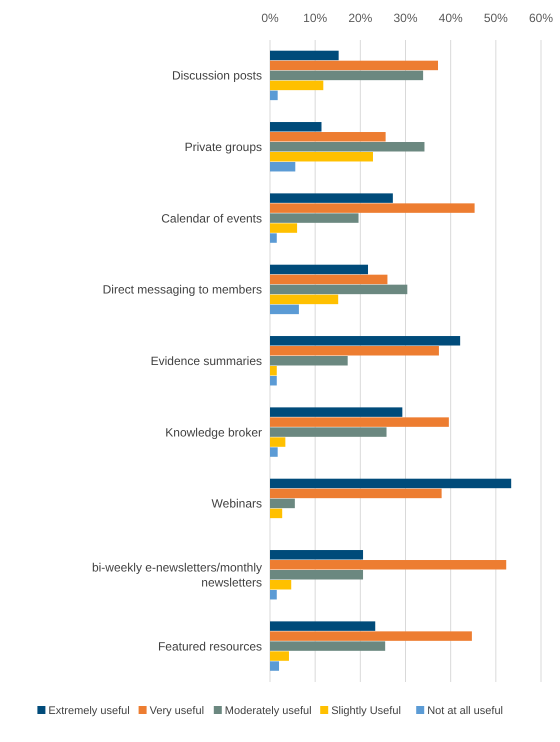 This screenshot has width=560, height=742. I want to click on legend-label: Moderately useful, so click(268, 711).